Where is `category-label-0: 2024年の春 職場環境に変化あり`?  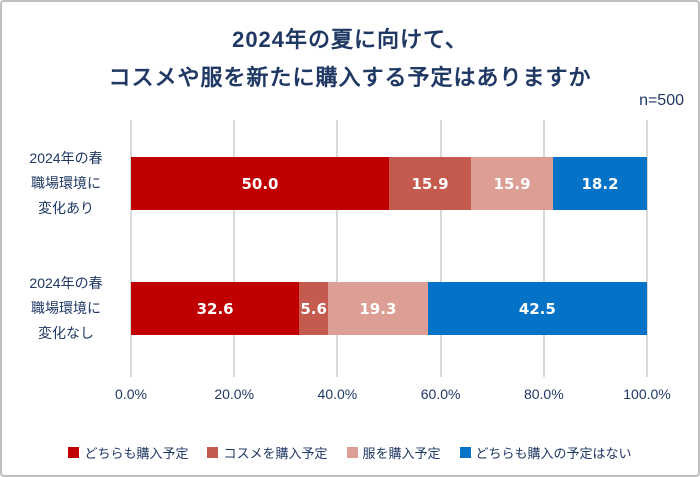
category-label-0: 2024年の春 職場環境に変化あり is located at coordinates (66, 183).